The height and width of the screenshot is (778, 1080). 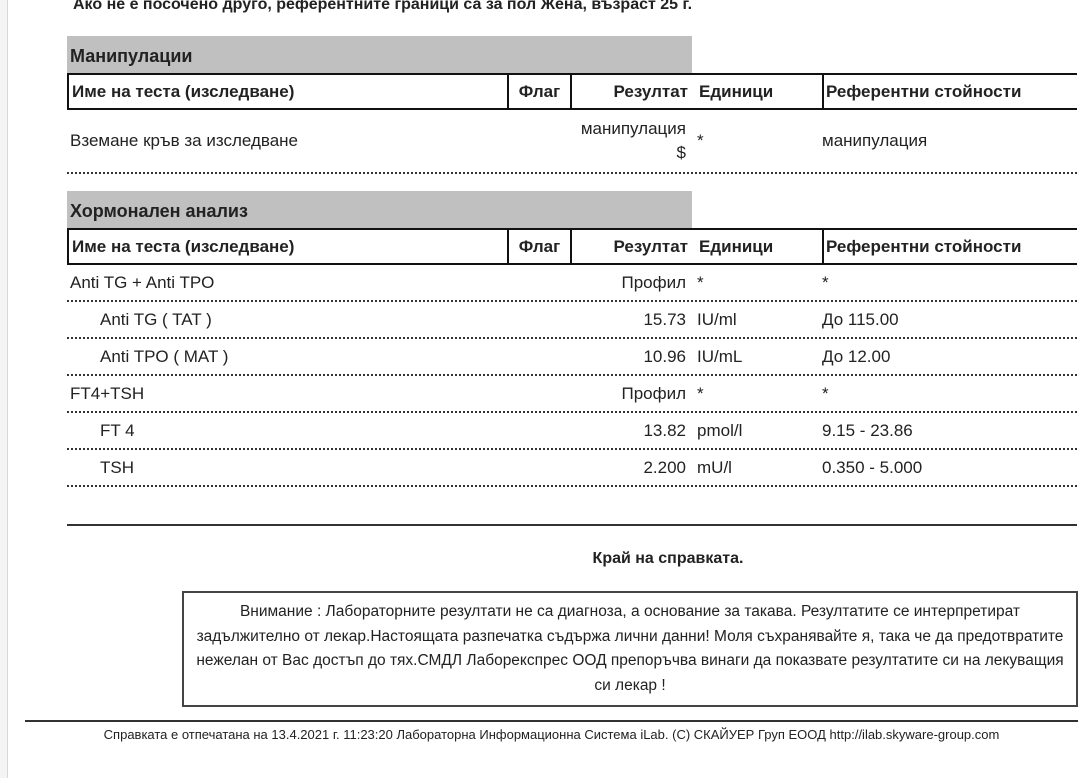 I want to click on footer-divider, so click(x=551, y=721).